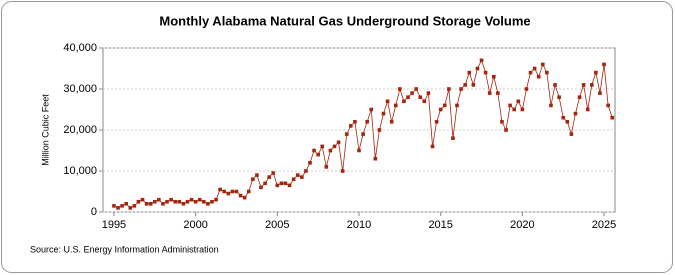  I want to click on y-tick-label: 20,000, so click(80, 130).